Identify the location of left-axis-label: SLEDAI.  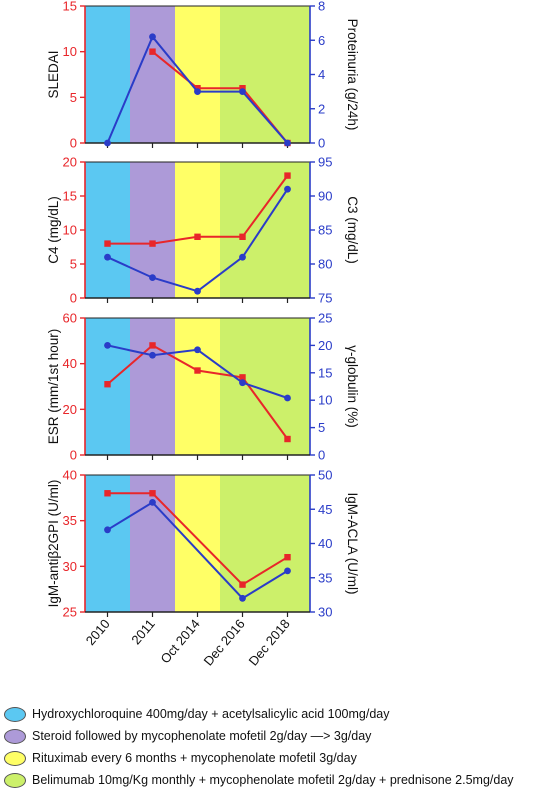
(53, 74).